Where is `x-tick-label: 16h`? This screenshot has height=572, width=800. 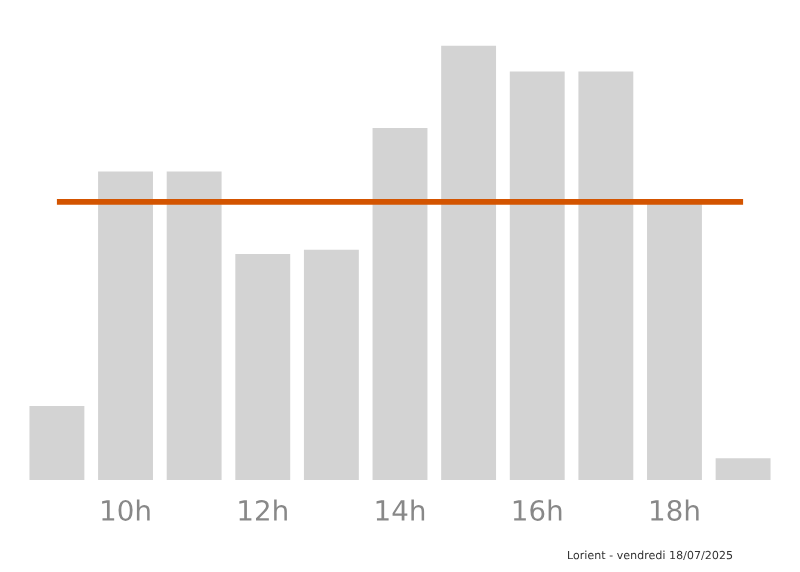
x-tick-label: 16h is located at coordinates (537, 510).